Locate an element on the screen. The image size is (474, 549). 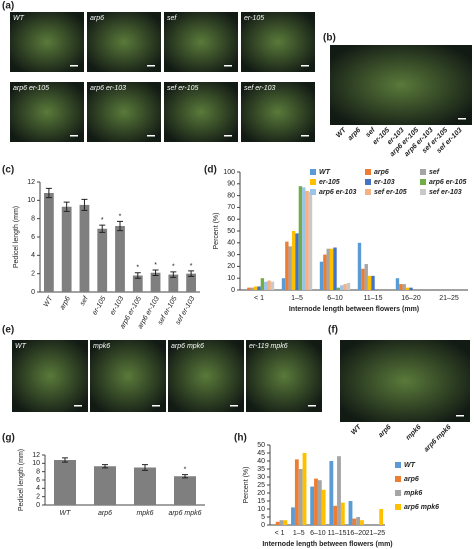
y-tick-label: 4 is located at coordinates (33, 255).